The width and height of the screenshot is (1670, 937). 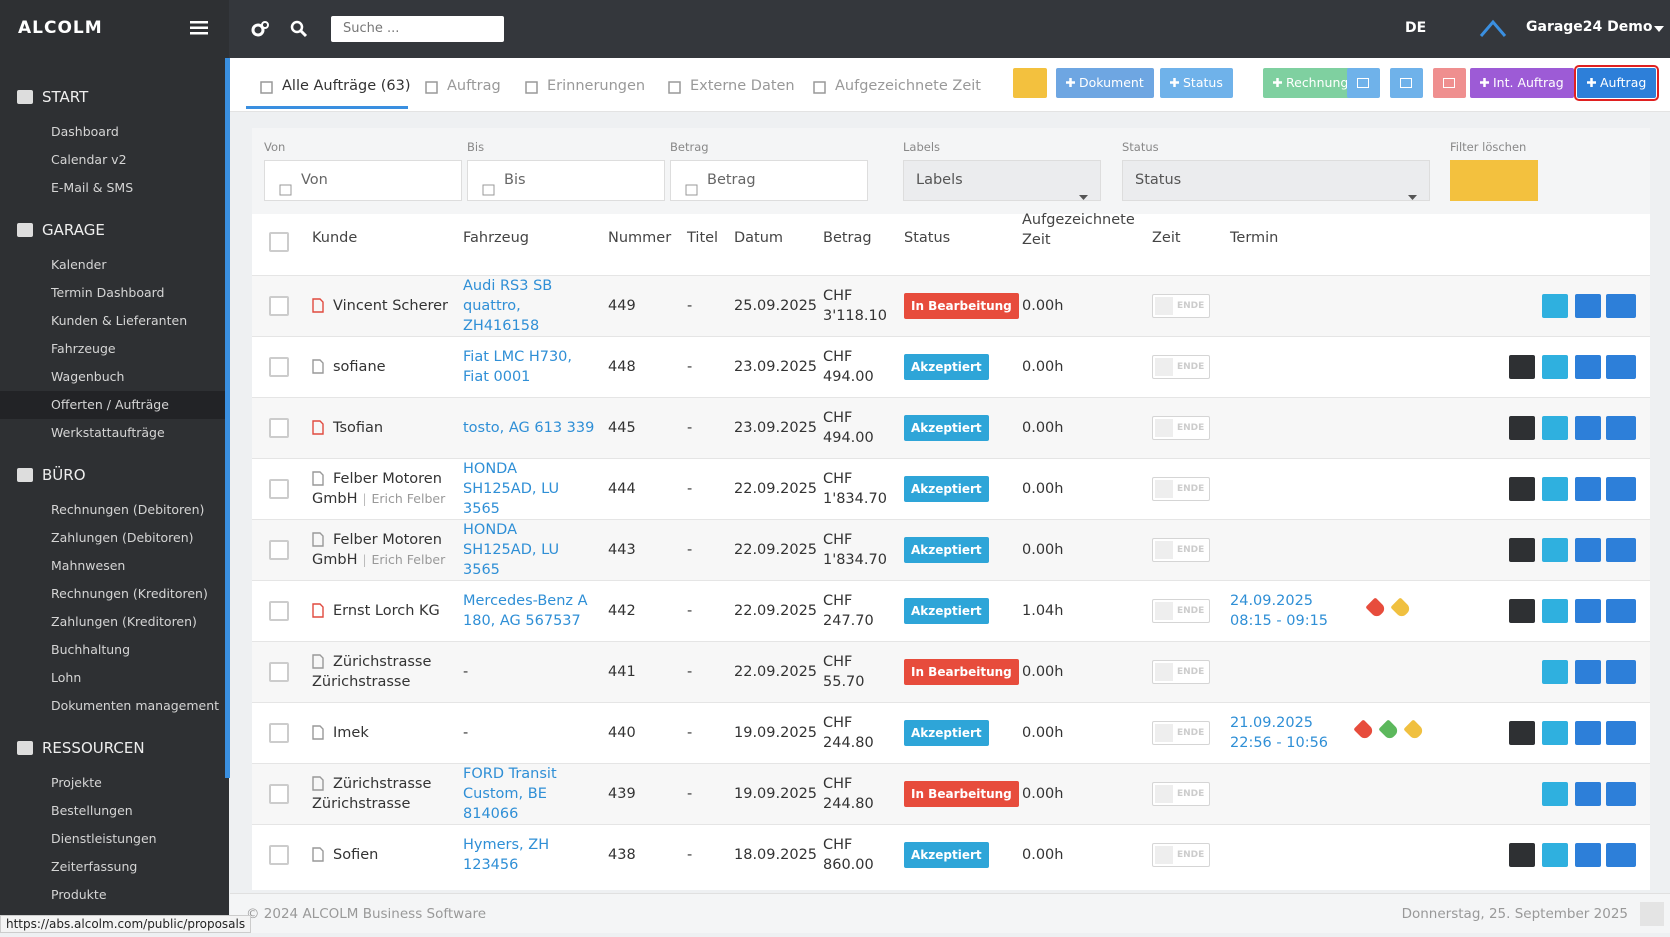 What do you see at coordinates (79, 264) in the screenshot?
I see `nav-item: Kalender` at bounding box center [79, 264].